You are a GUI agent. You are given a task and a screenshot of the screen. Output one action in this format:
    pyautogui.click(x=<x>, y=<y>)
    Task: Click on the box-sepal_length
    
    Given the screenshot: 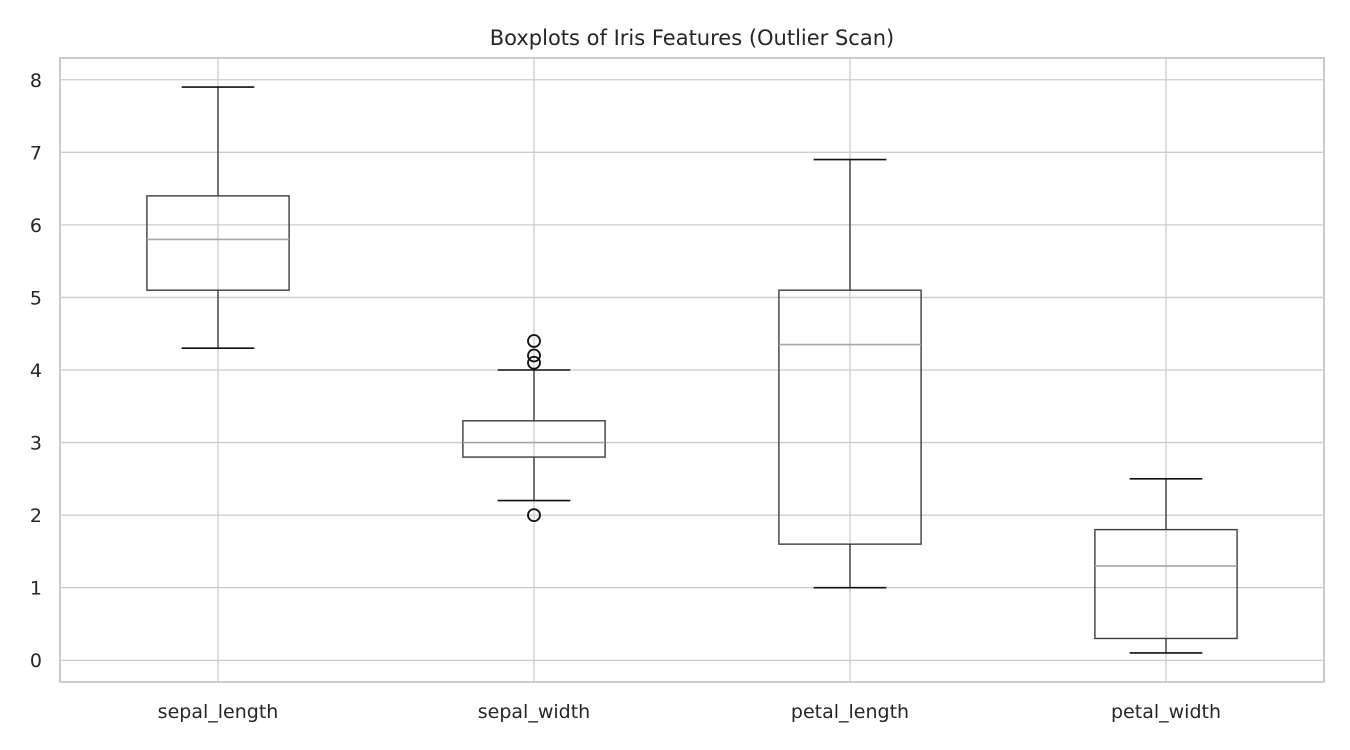 What is the action you would take?
    pyautogui.click(x=218, y=218)
    